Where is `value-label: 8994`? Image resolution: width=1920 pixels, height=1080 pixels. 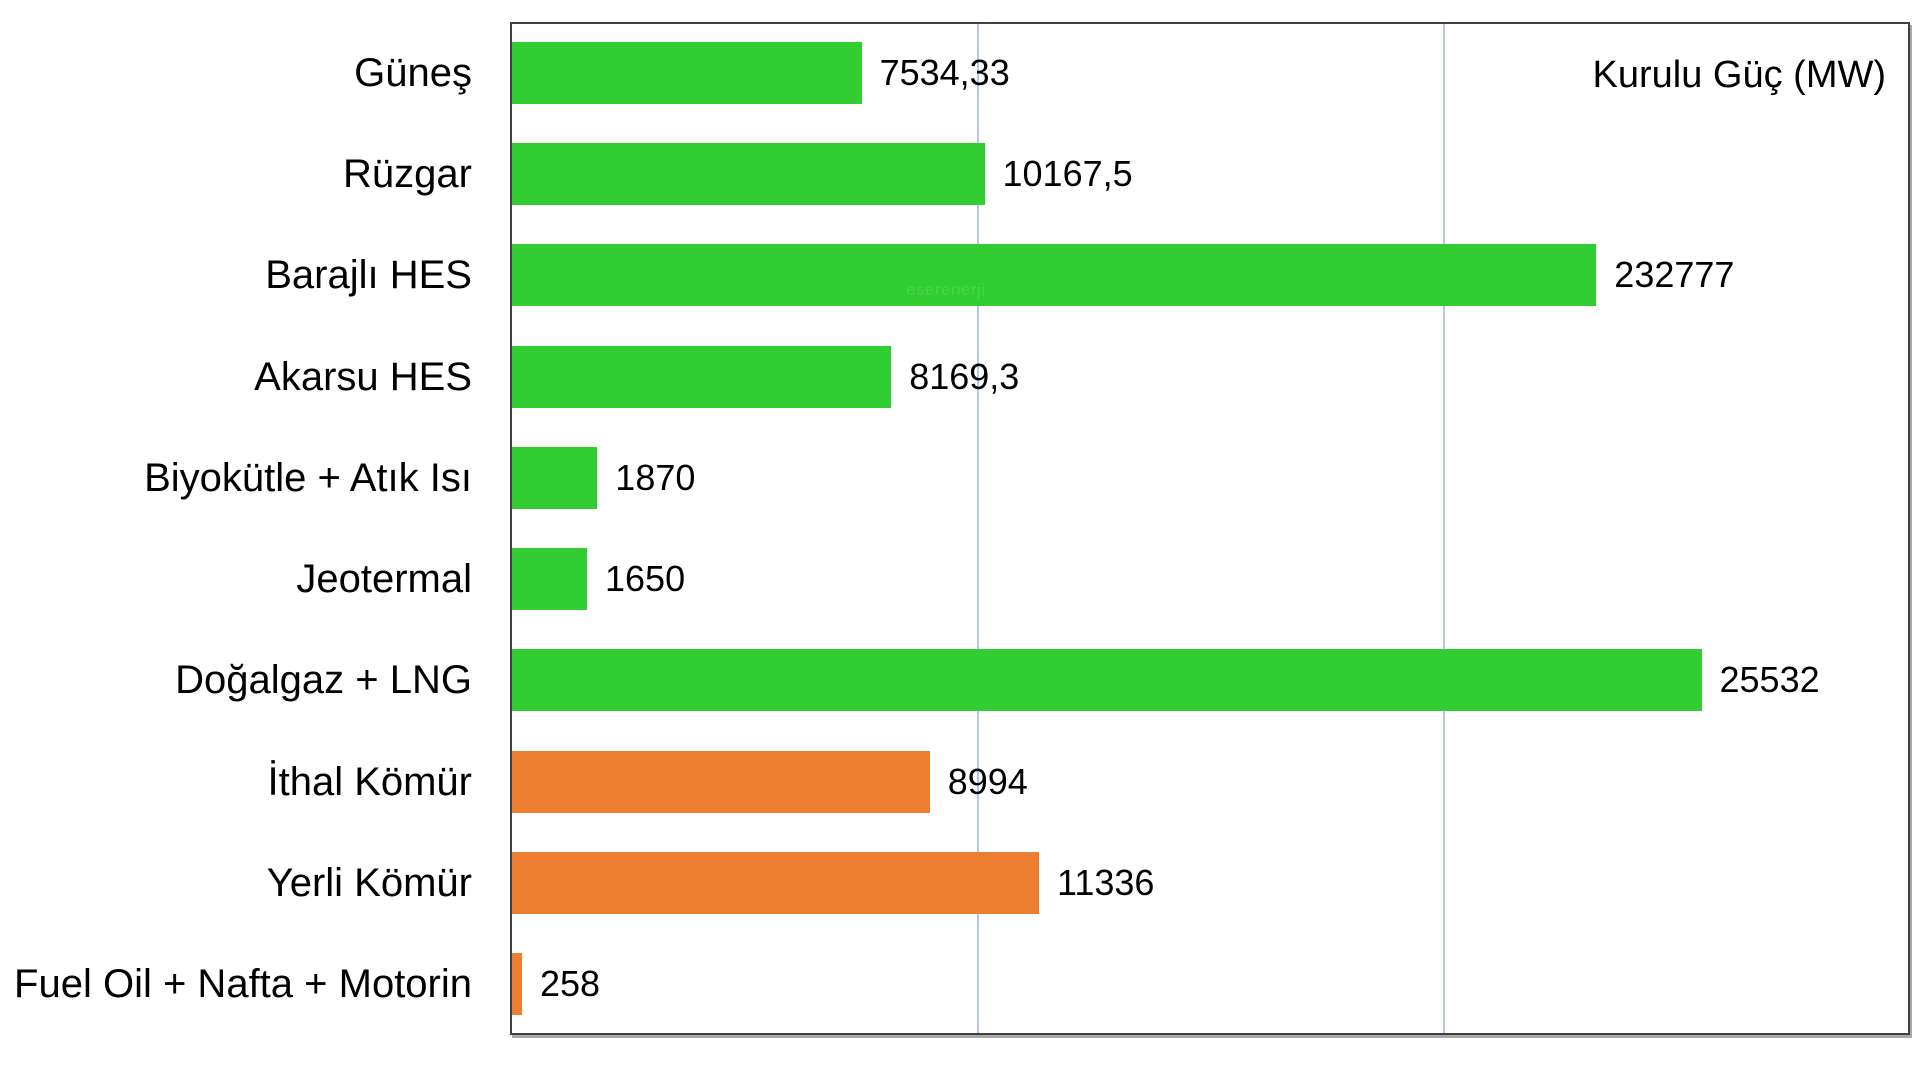
value-label: 8994 is located at coordinates (987, 781).